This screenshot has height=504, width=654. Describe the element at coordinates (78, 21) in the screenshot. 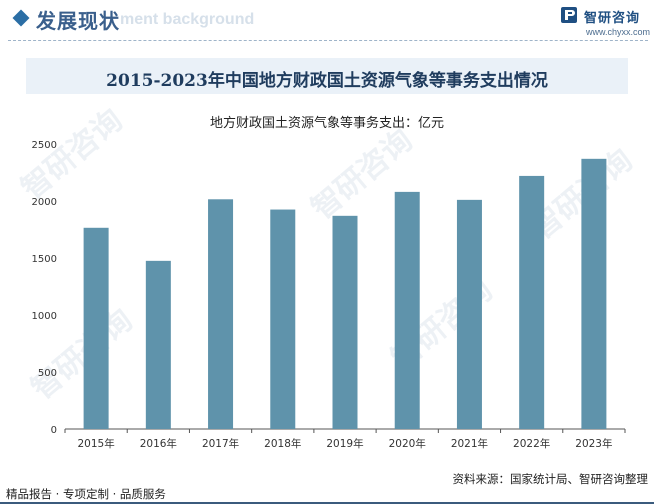

I see `section-title: 发展现状` at that location.